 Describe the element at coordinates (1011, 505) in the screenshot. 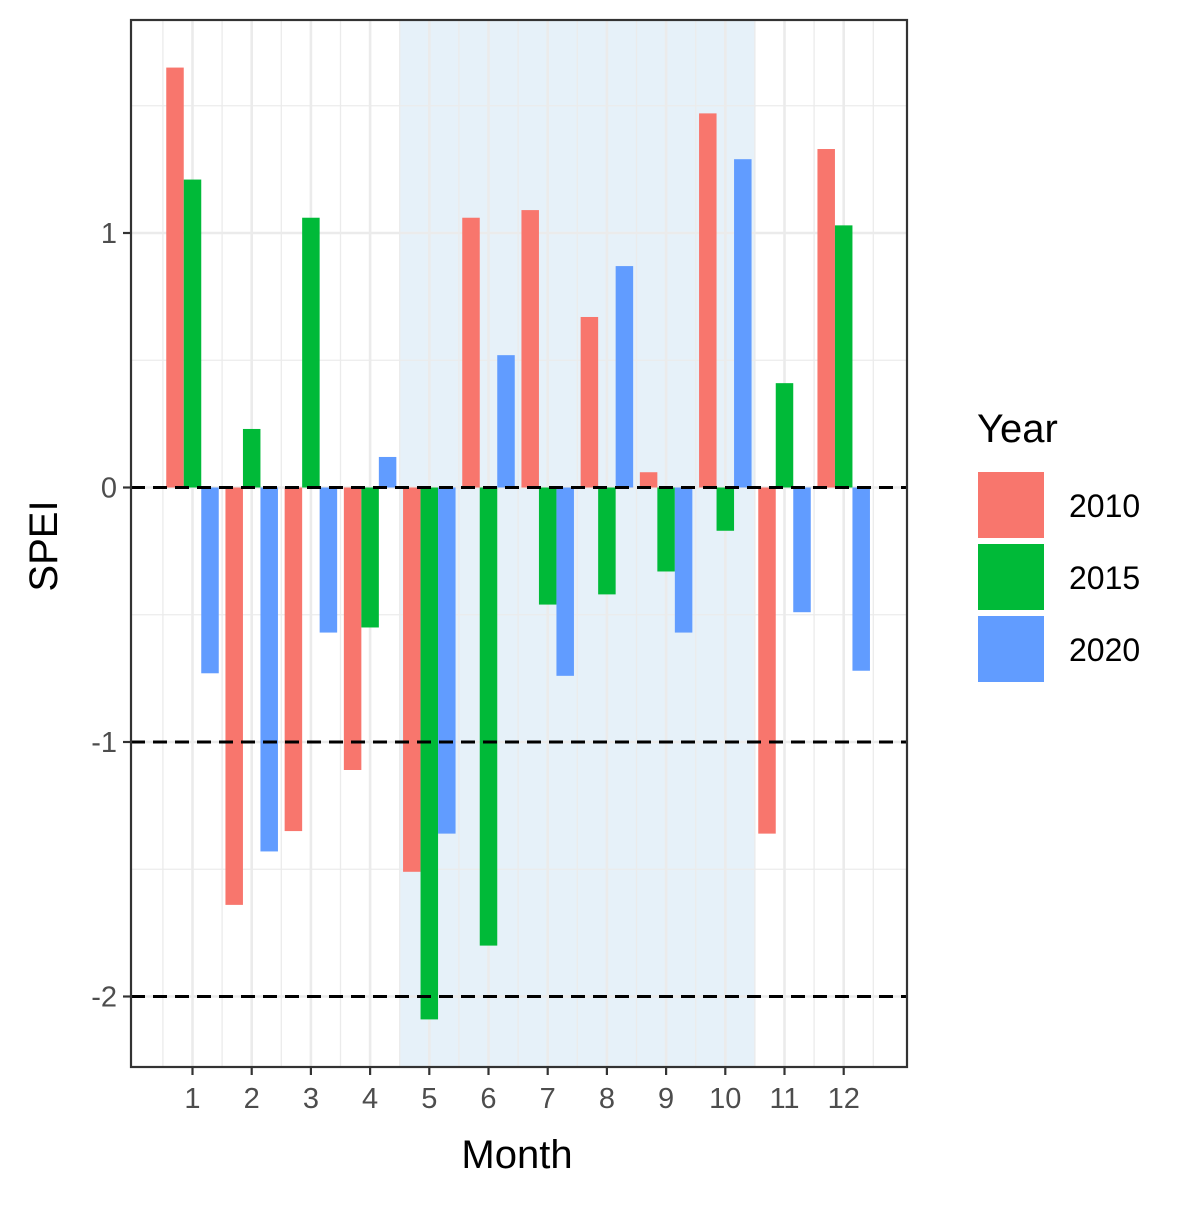

I see `legend-swatch-2010` at that location.